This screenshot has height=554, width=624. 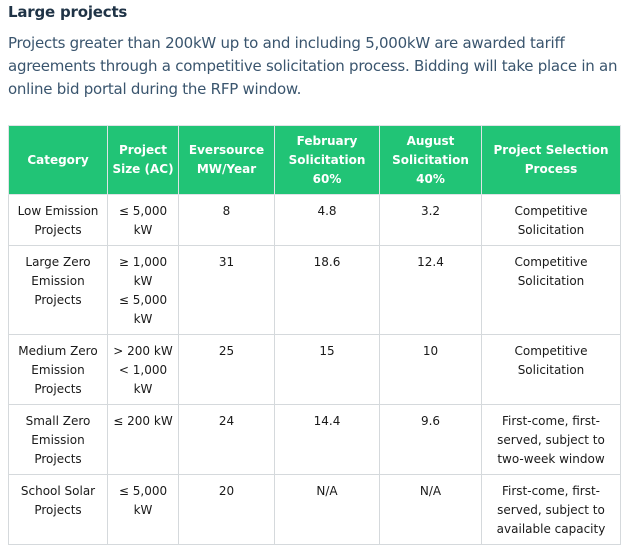 I want to click on header-february-solicitation: February Solicitation 60%, so click(x=327, y=160).